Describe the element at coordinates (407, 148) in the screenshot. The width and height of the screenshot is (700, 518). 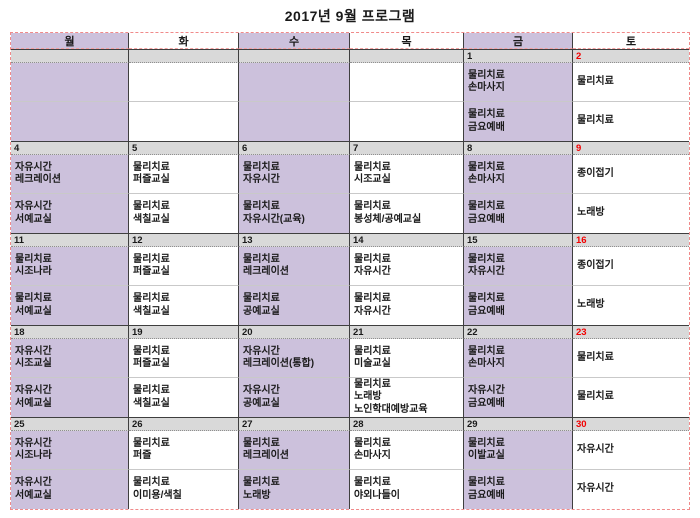
I see `date-cell: 7` at that location.